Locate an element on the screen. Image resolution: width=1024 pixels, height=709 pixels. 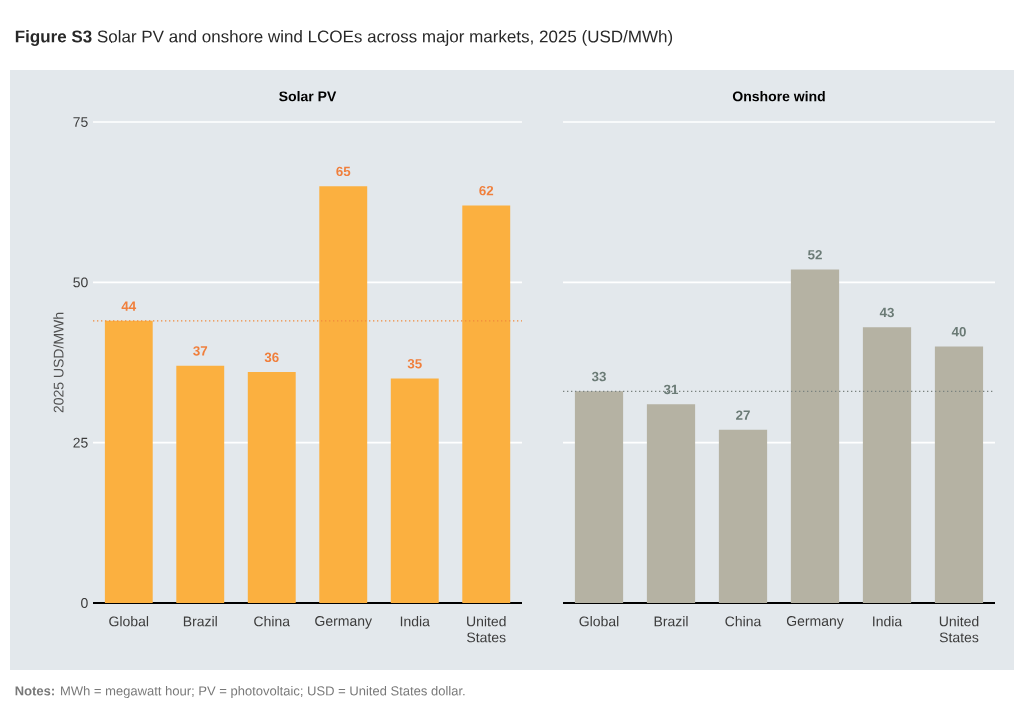
data-label: 44 is located at coordinates (129, 306).